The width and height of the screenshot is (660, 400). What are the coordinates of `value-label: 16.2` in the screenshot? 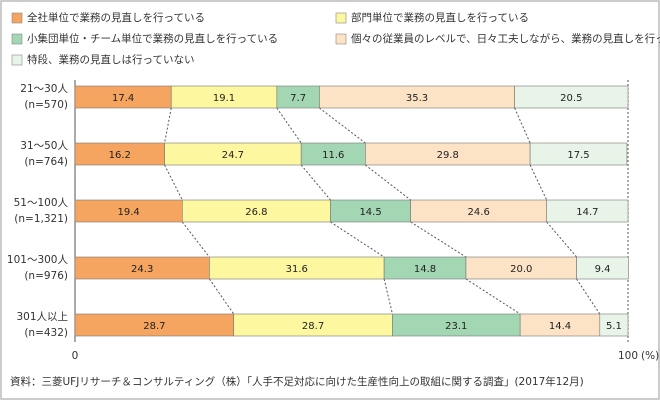 It's located at (120, 155).